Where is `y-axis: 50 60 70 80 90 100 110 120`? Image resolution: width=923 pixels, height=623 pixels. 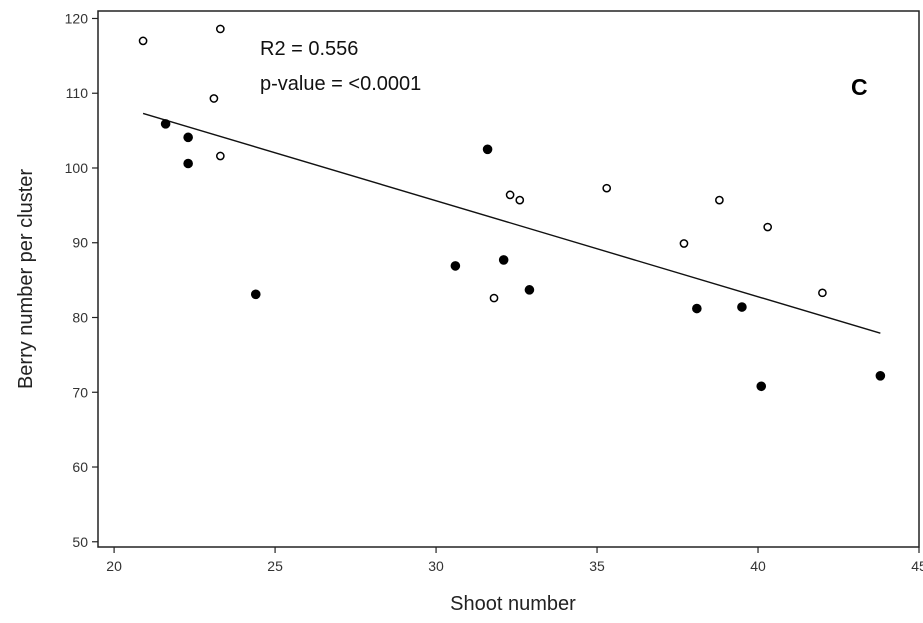
y-axis: 50 60 70 80 90 100 110 120 is located at coordinates (81, 280).